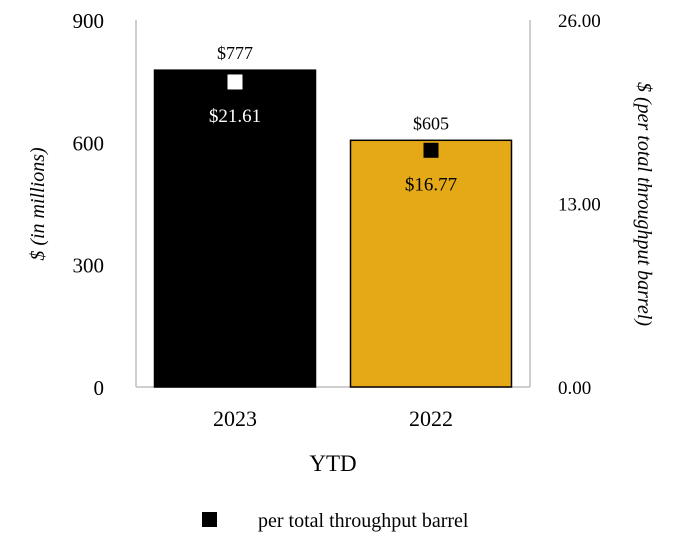 The image size is (682, 552). What do you see at coordinates (235, 116) in the screenshot?
I see `point-value-label: $21.61` at bounding box center [235, 116].